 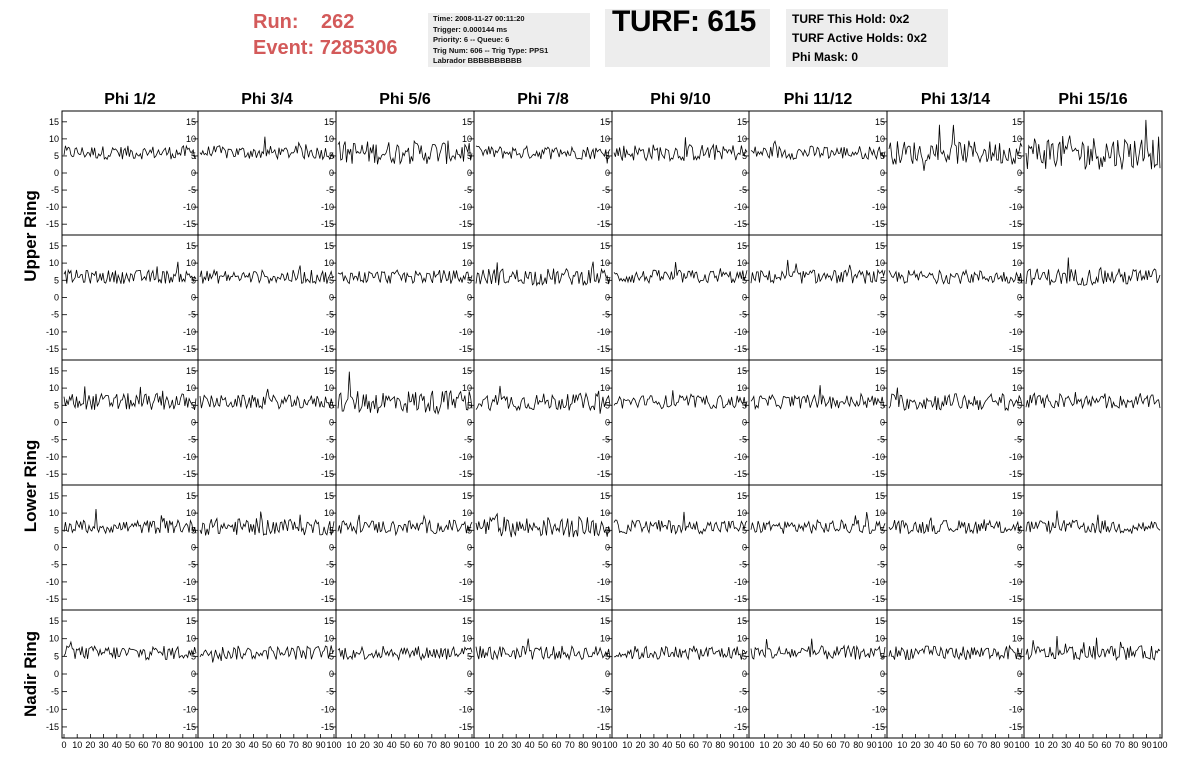 What do you see at coordinates (130, 99) in the screenshot?
I see `column-header: Phi 1/2` at bounding box center [130, 99].